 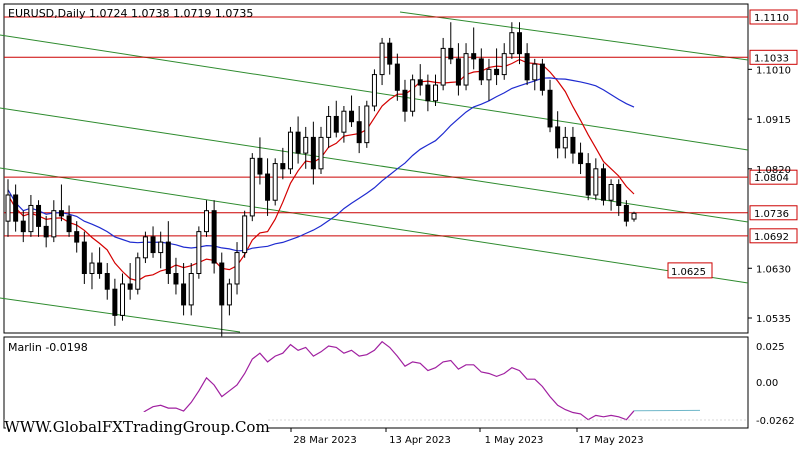 I want to click on indicator-label: Marlin -0.0198, so click(x=48, y=347).